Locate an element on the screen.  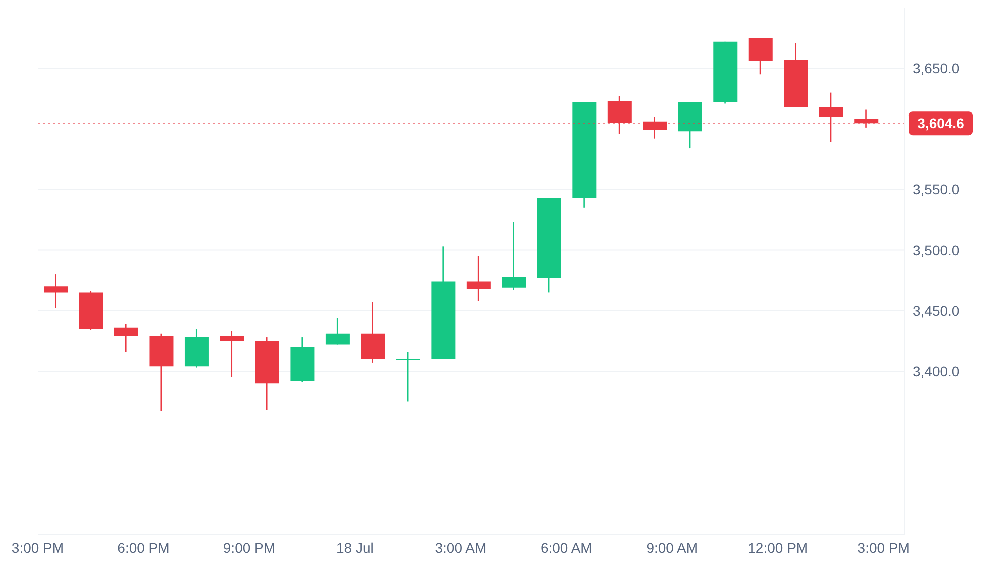
x-tick-label: 6:00 AM is located at coordinates (566, 548).